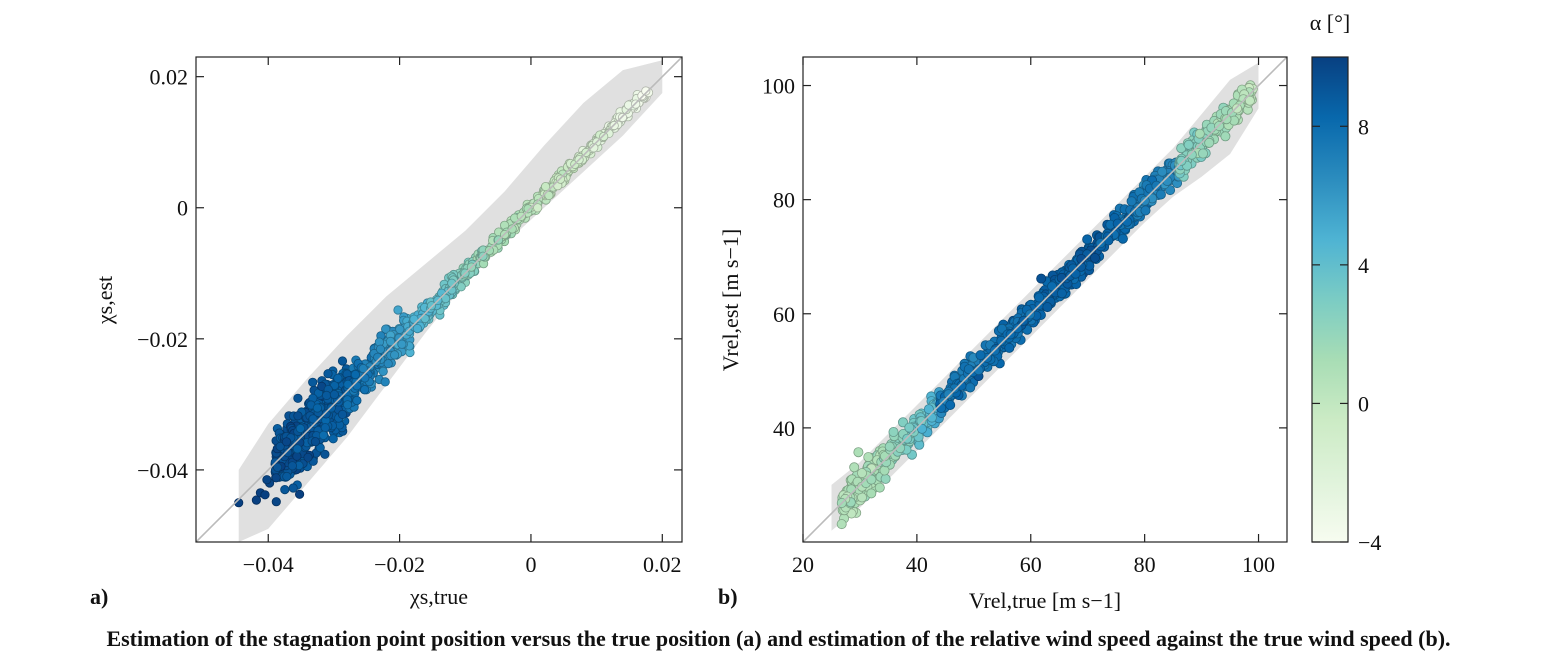 This screenshot has height=666, width=1557. I want to click on x-tick-label: 40, so click(917, 564).